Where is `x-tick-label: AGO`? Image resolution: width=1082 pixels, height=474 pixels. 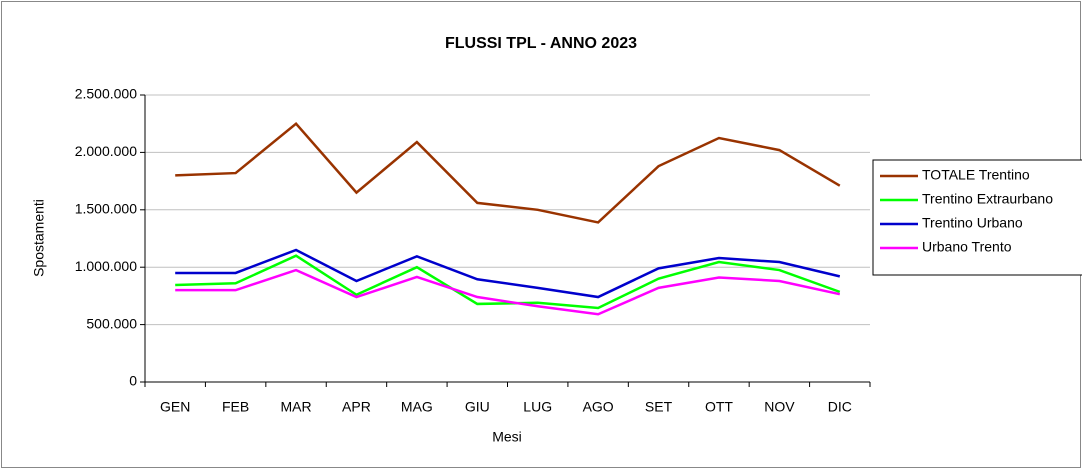
x-tick-label: AGO is located at coordinates (598, 407).